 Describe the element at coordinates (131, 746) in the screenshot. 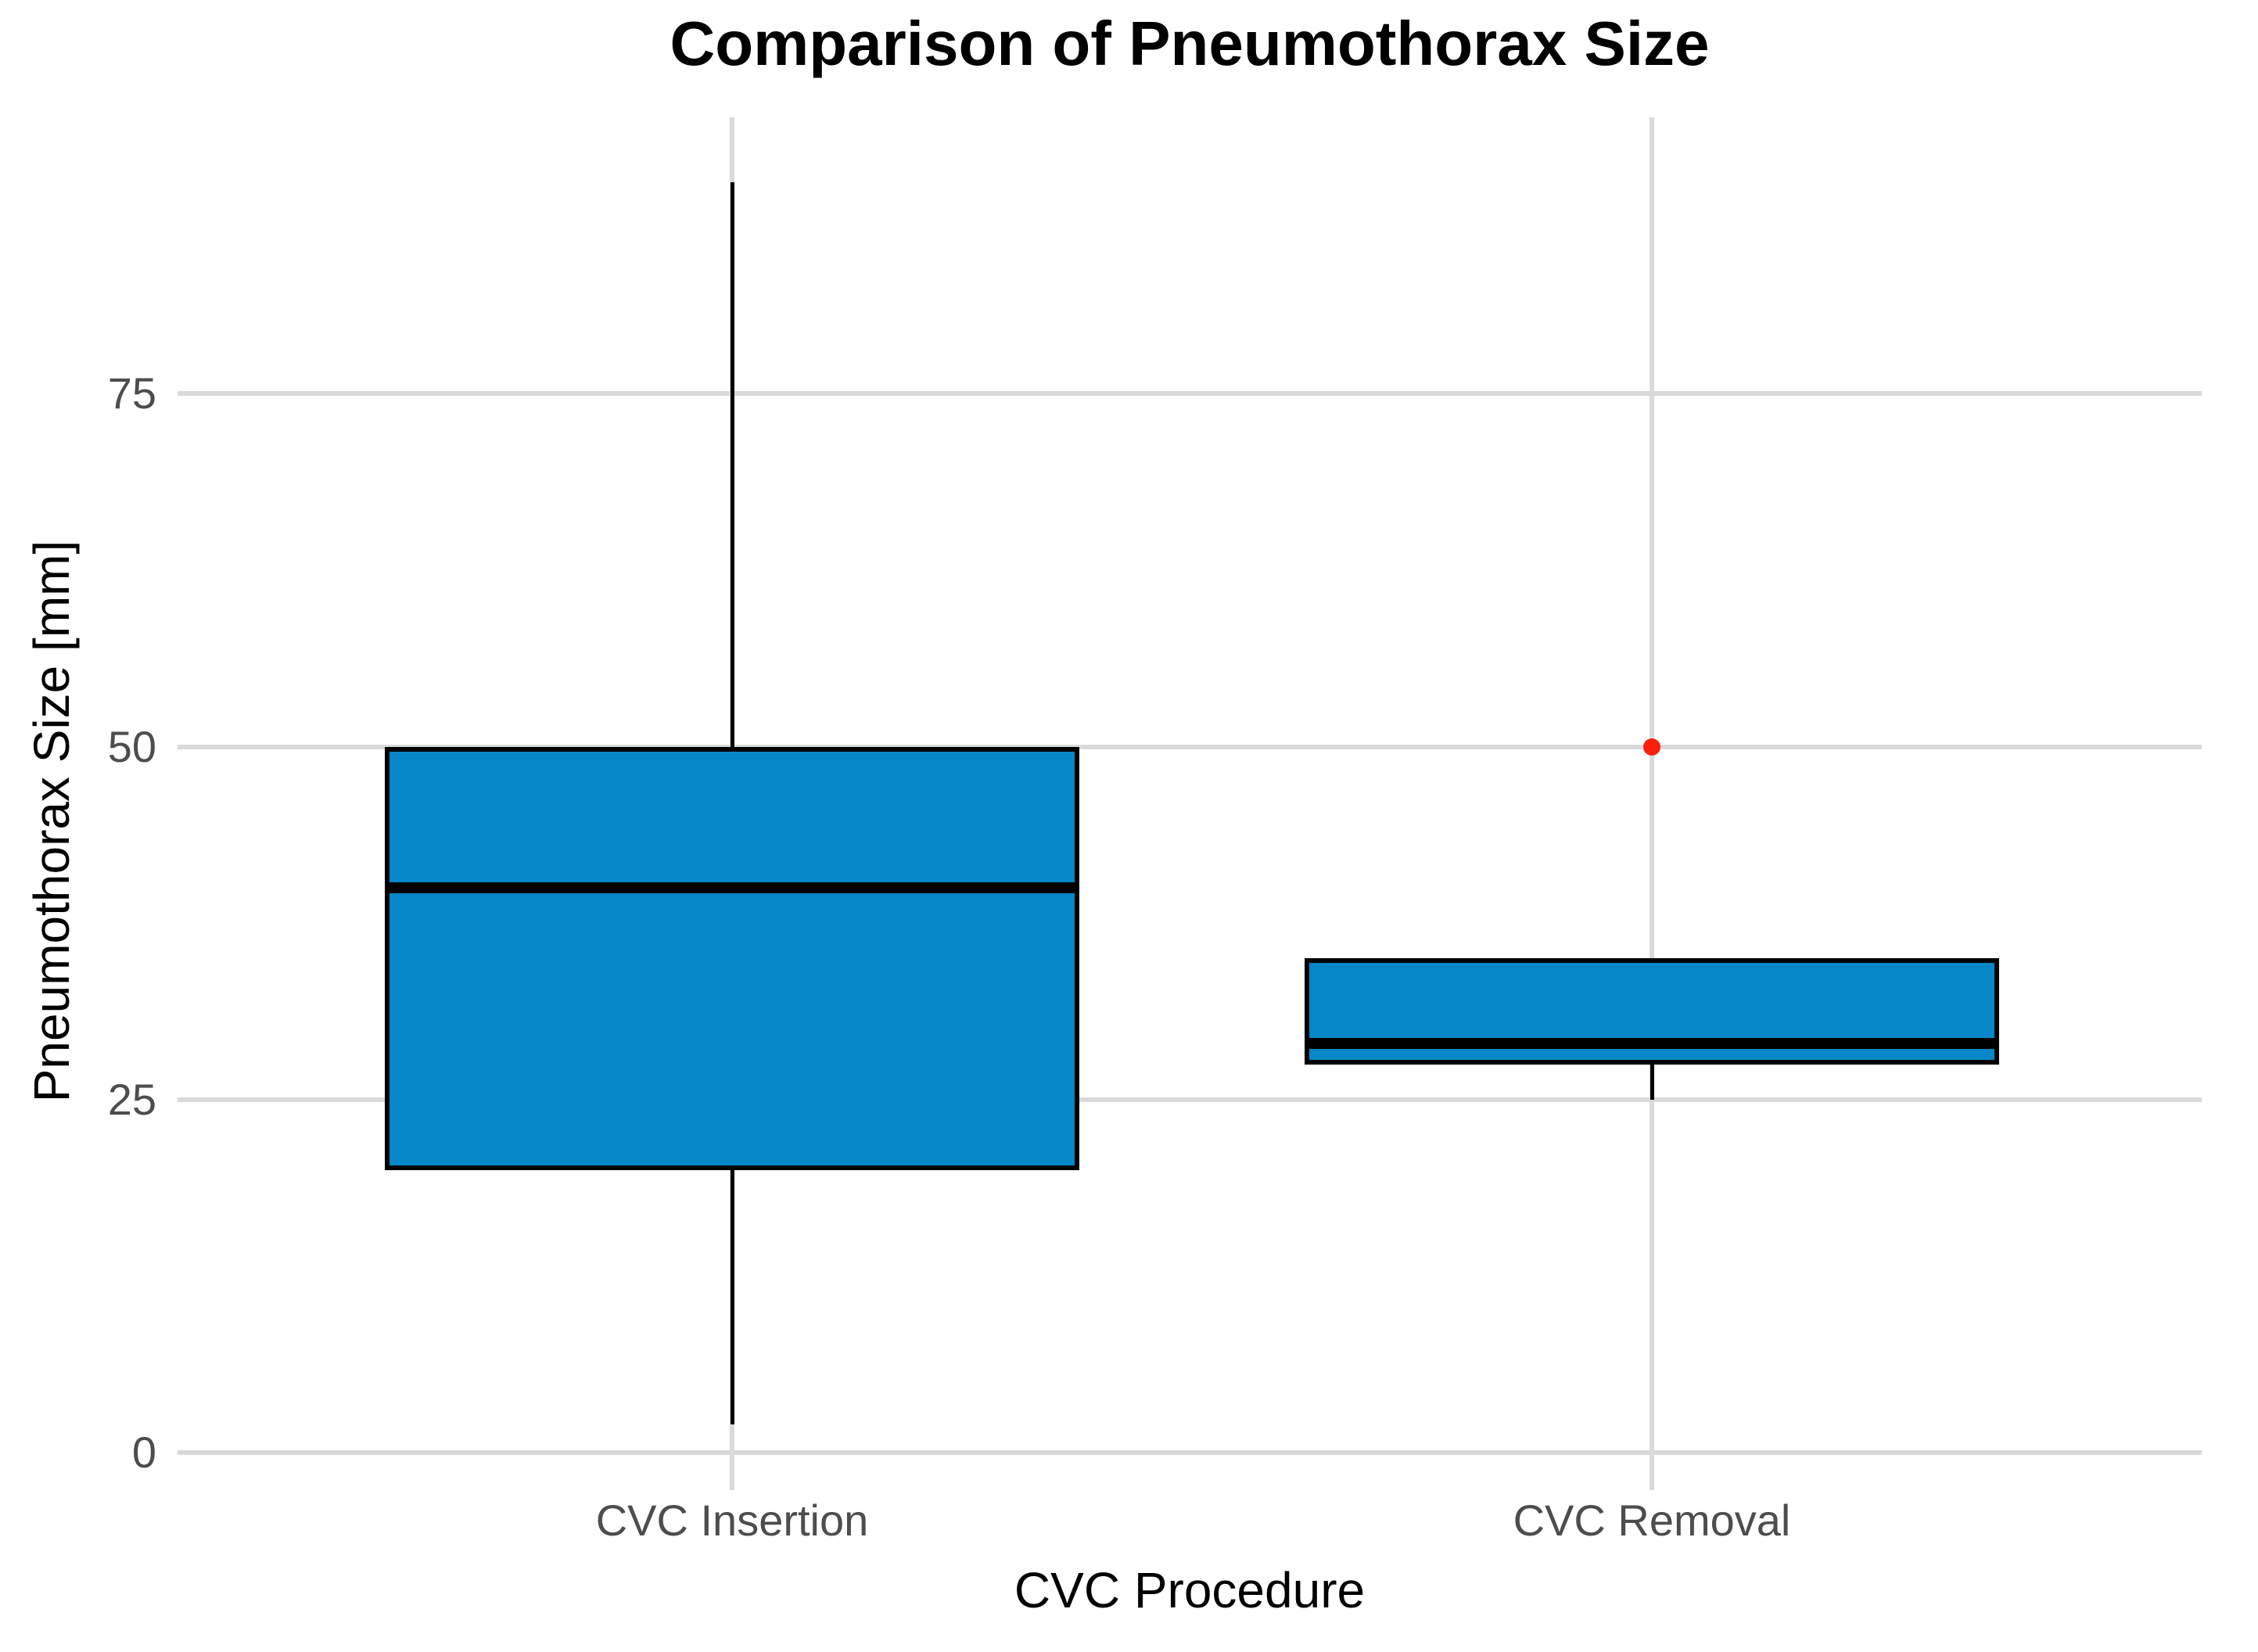

I see `y-tick-label-50: 50` at that location.